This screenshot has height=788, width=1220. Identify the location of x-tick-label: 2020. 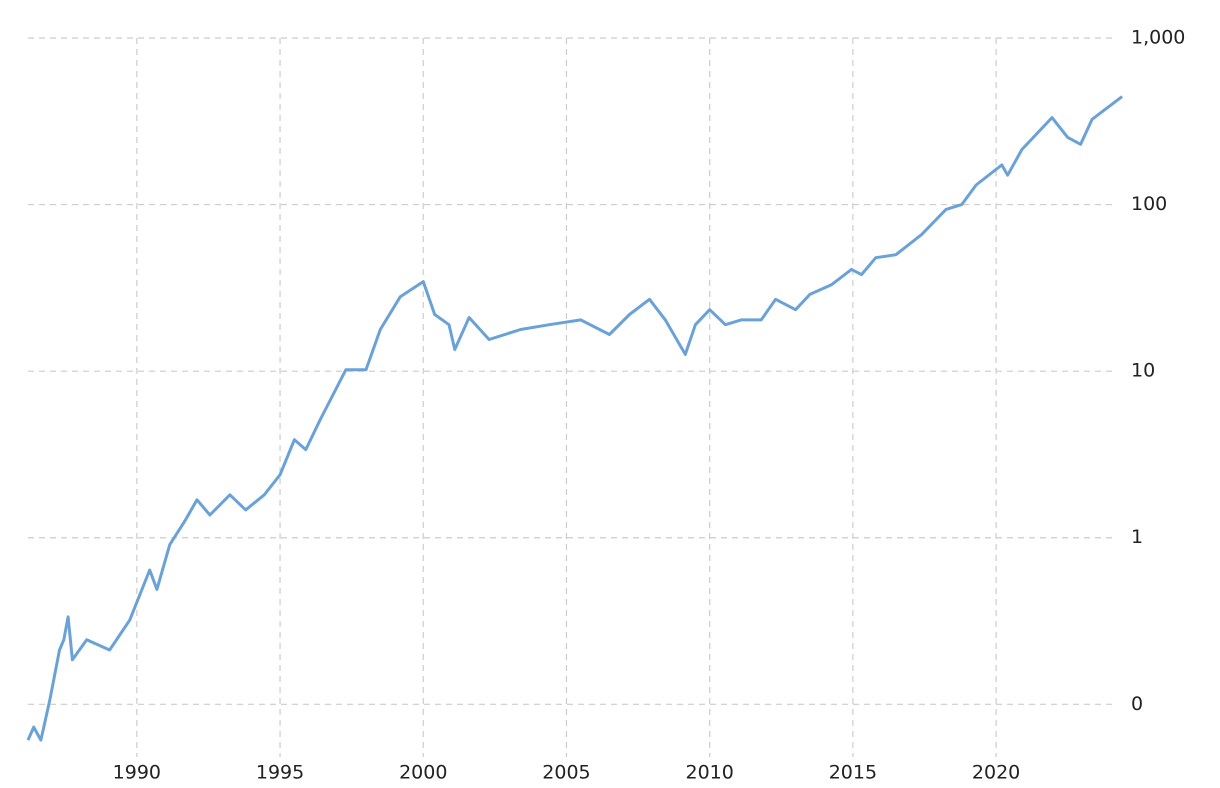
(996, 773).